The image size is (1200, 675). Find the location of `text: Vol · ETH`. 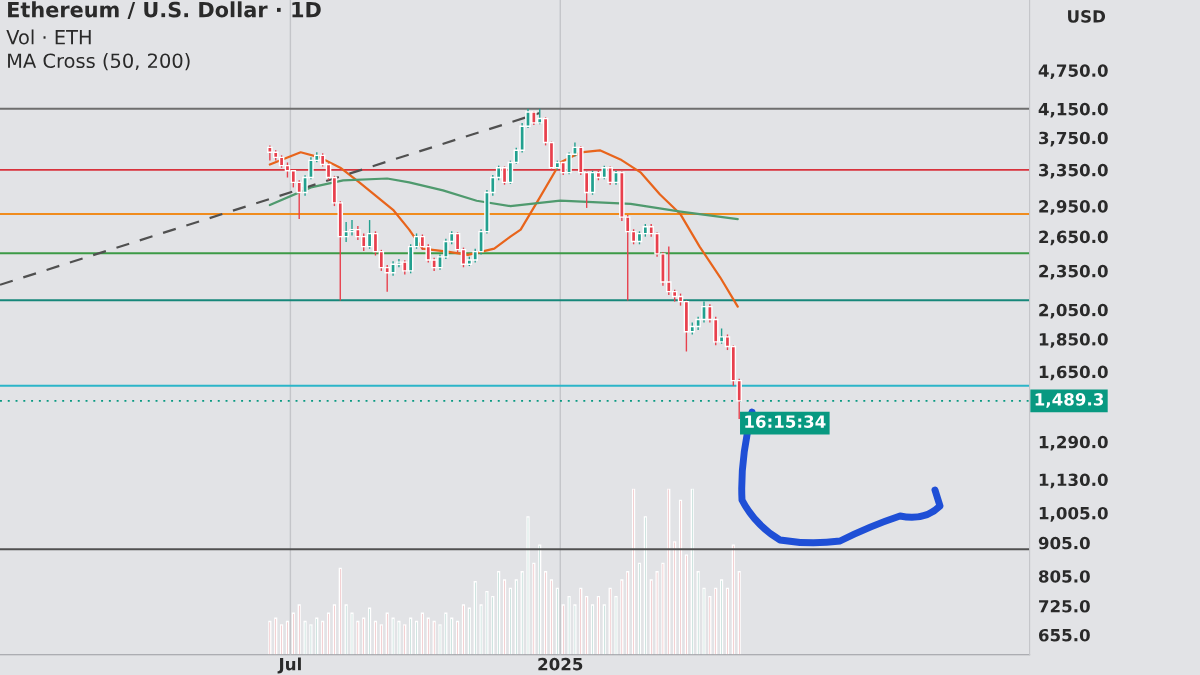

text: Vol · ETH is located at coordinates (48, 37).